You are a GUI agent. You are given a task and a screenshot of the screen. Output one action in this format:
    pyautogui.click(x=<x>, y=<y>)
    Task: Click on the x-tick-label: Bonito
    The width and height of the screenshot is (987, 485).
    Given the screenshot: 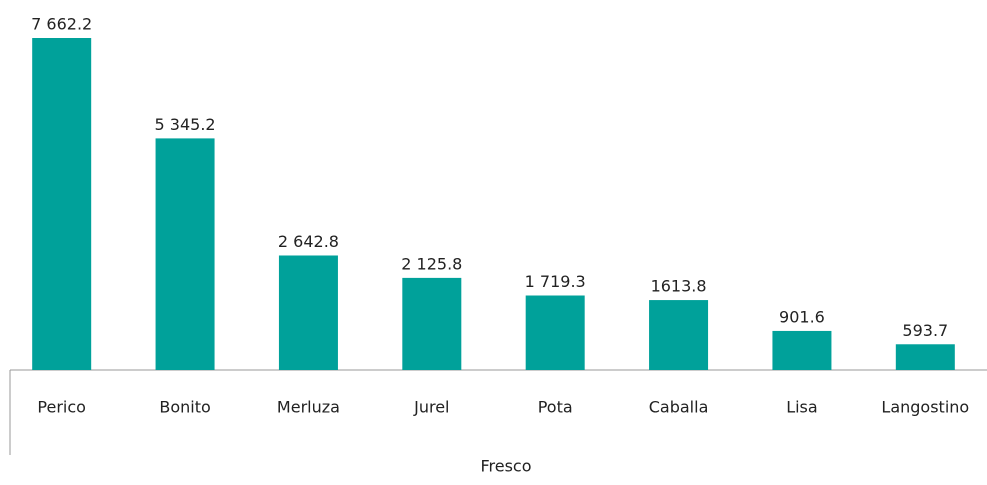 What is the action you would take?
    pyautogui.click(x=184, y=407)
    